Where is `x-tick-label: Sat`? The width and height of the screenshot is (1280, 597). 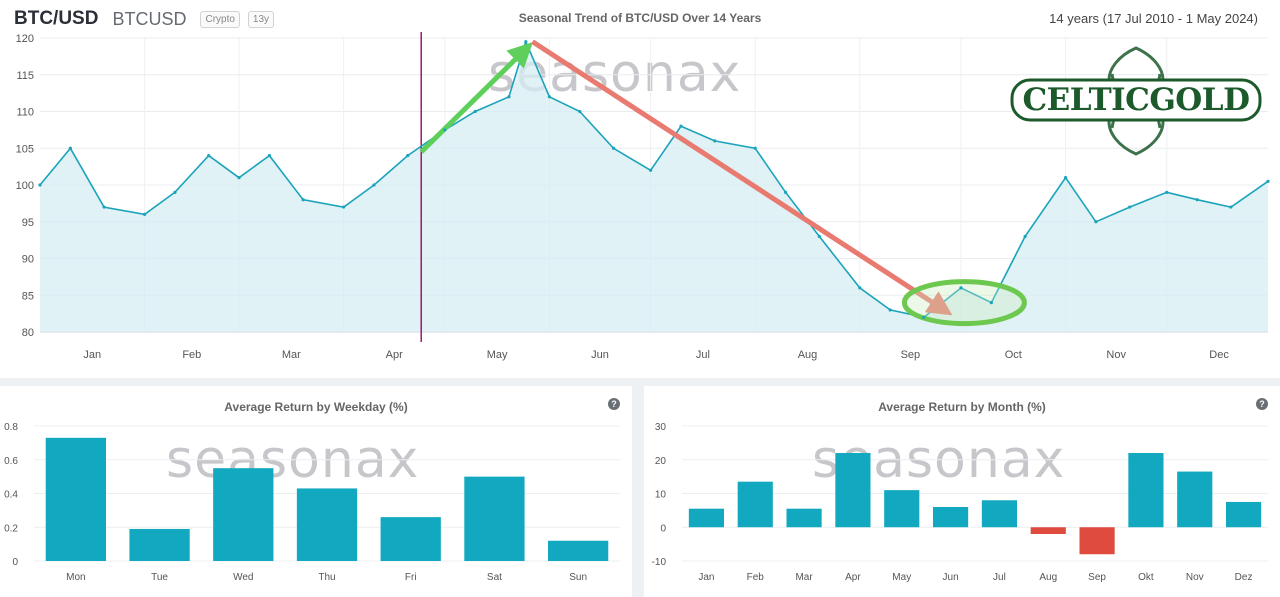 x-tick-label: Sat is located at coordinates (494, 577).